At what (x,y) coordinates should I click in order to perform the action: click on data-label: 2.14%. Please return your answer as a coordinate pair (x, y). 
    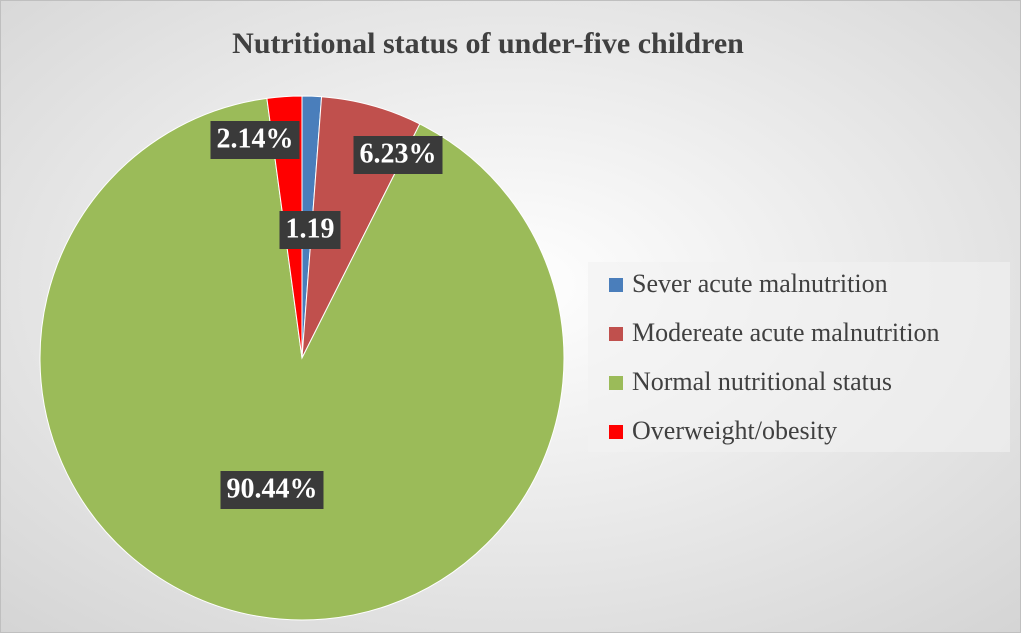
    Looking at the image, I should click on (255, 138).